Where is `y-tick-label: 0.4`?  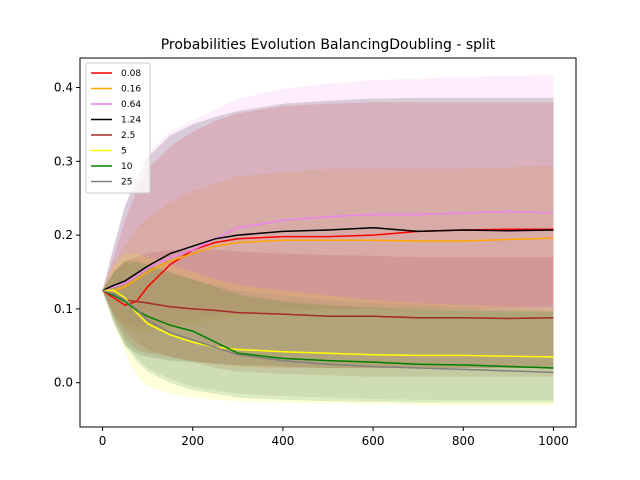
y-tick-label: 0.4 is located at coordinates (63, 88).